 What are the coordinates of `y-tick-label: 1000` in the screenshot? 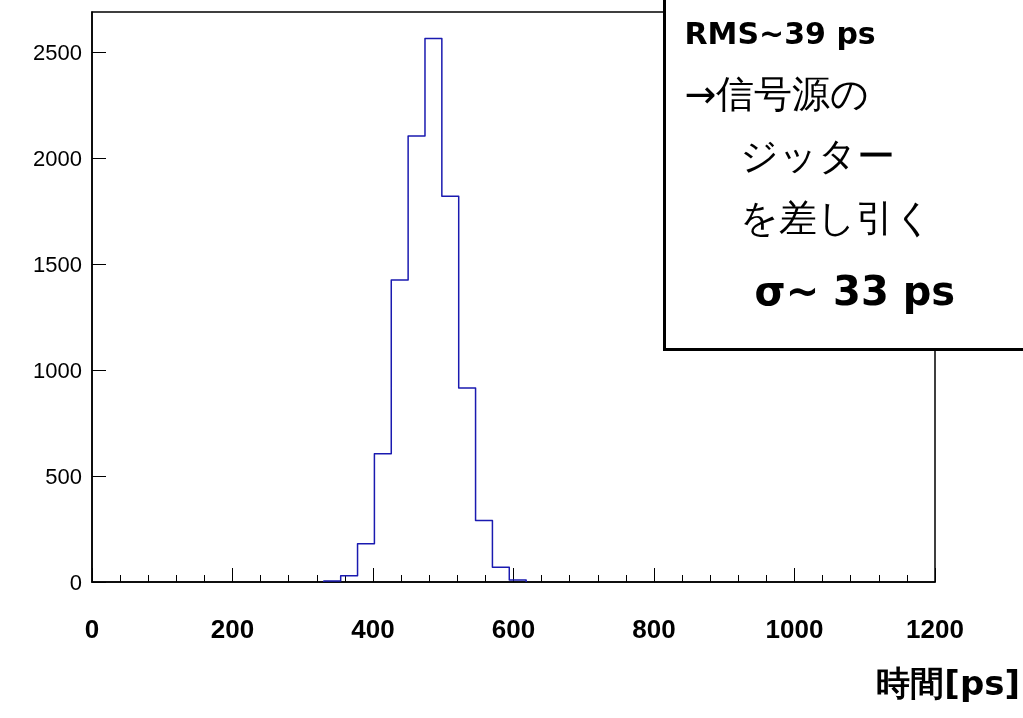 It's located at (57, 370).